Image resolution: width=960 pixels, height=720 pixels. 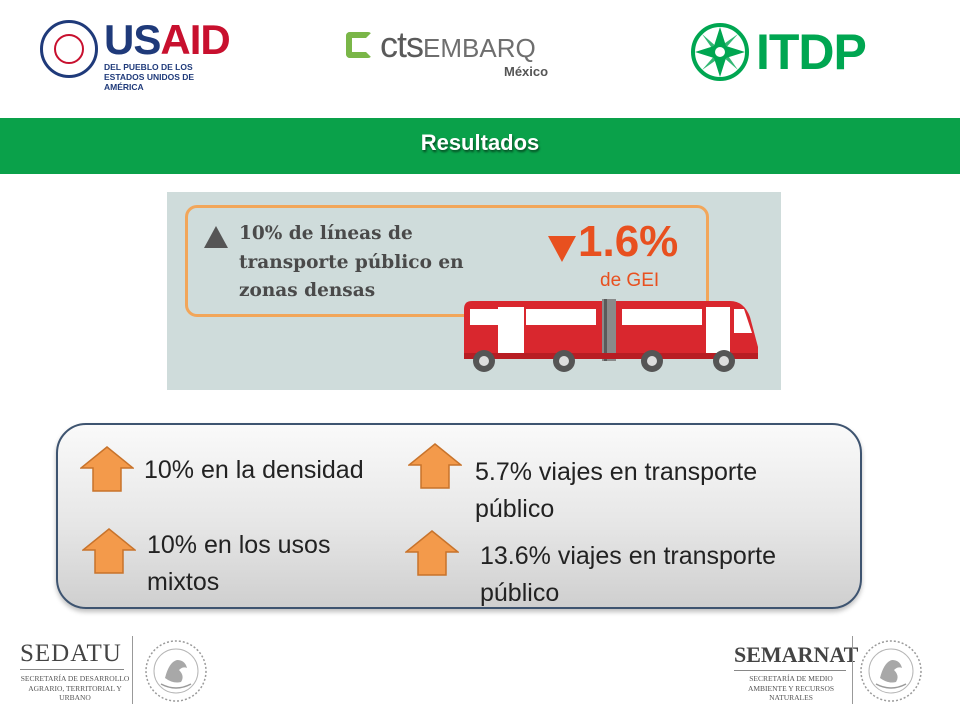 What do you see at coordinates (359, 45) in the screenshot?
I see `cts-mark-icon` at bounding box center [359, 45].